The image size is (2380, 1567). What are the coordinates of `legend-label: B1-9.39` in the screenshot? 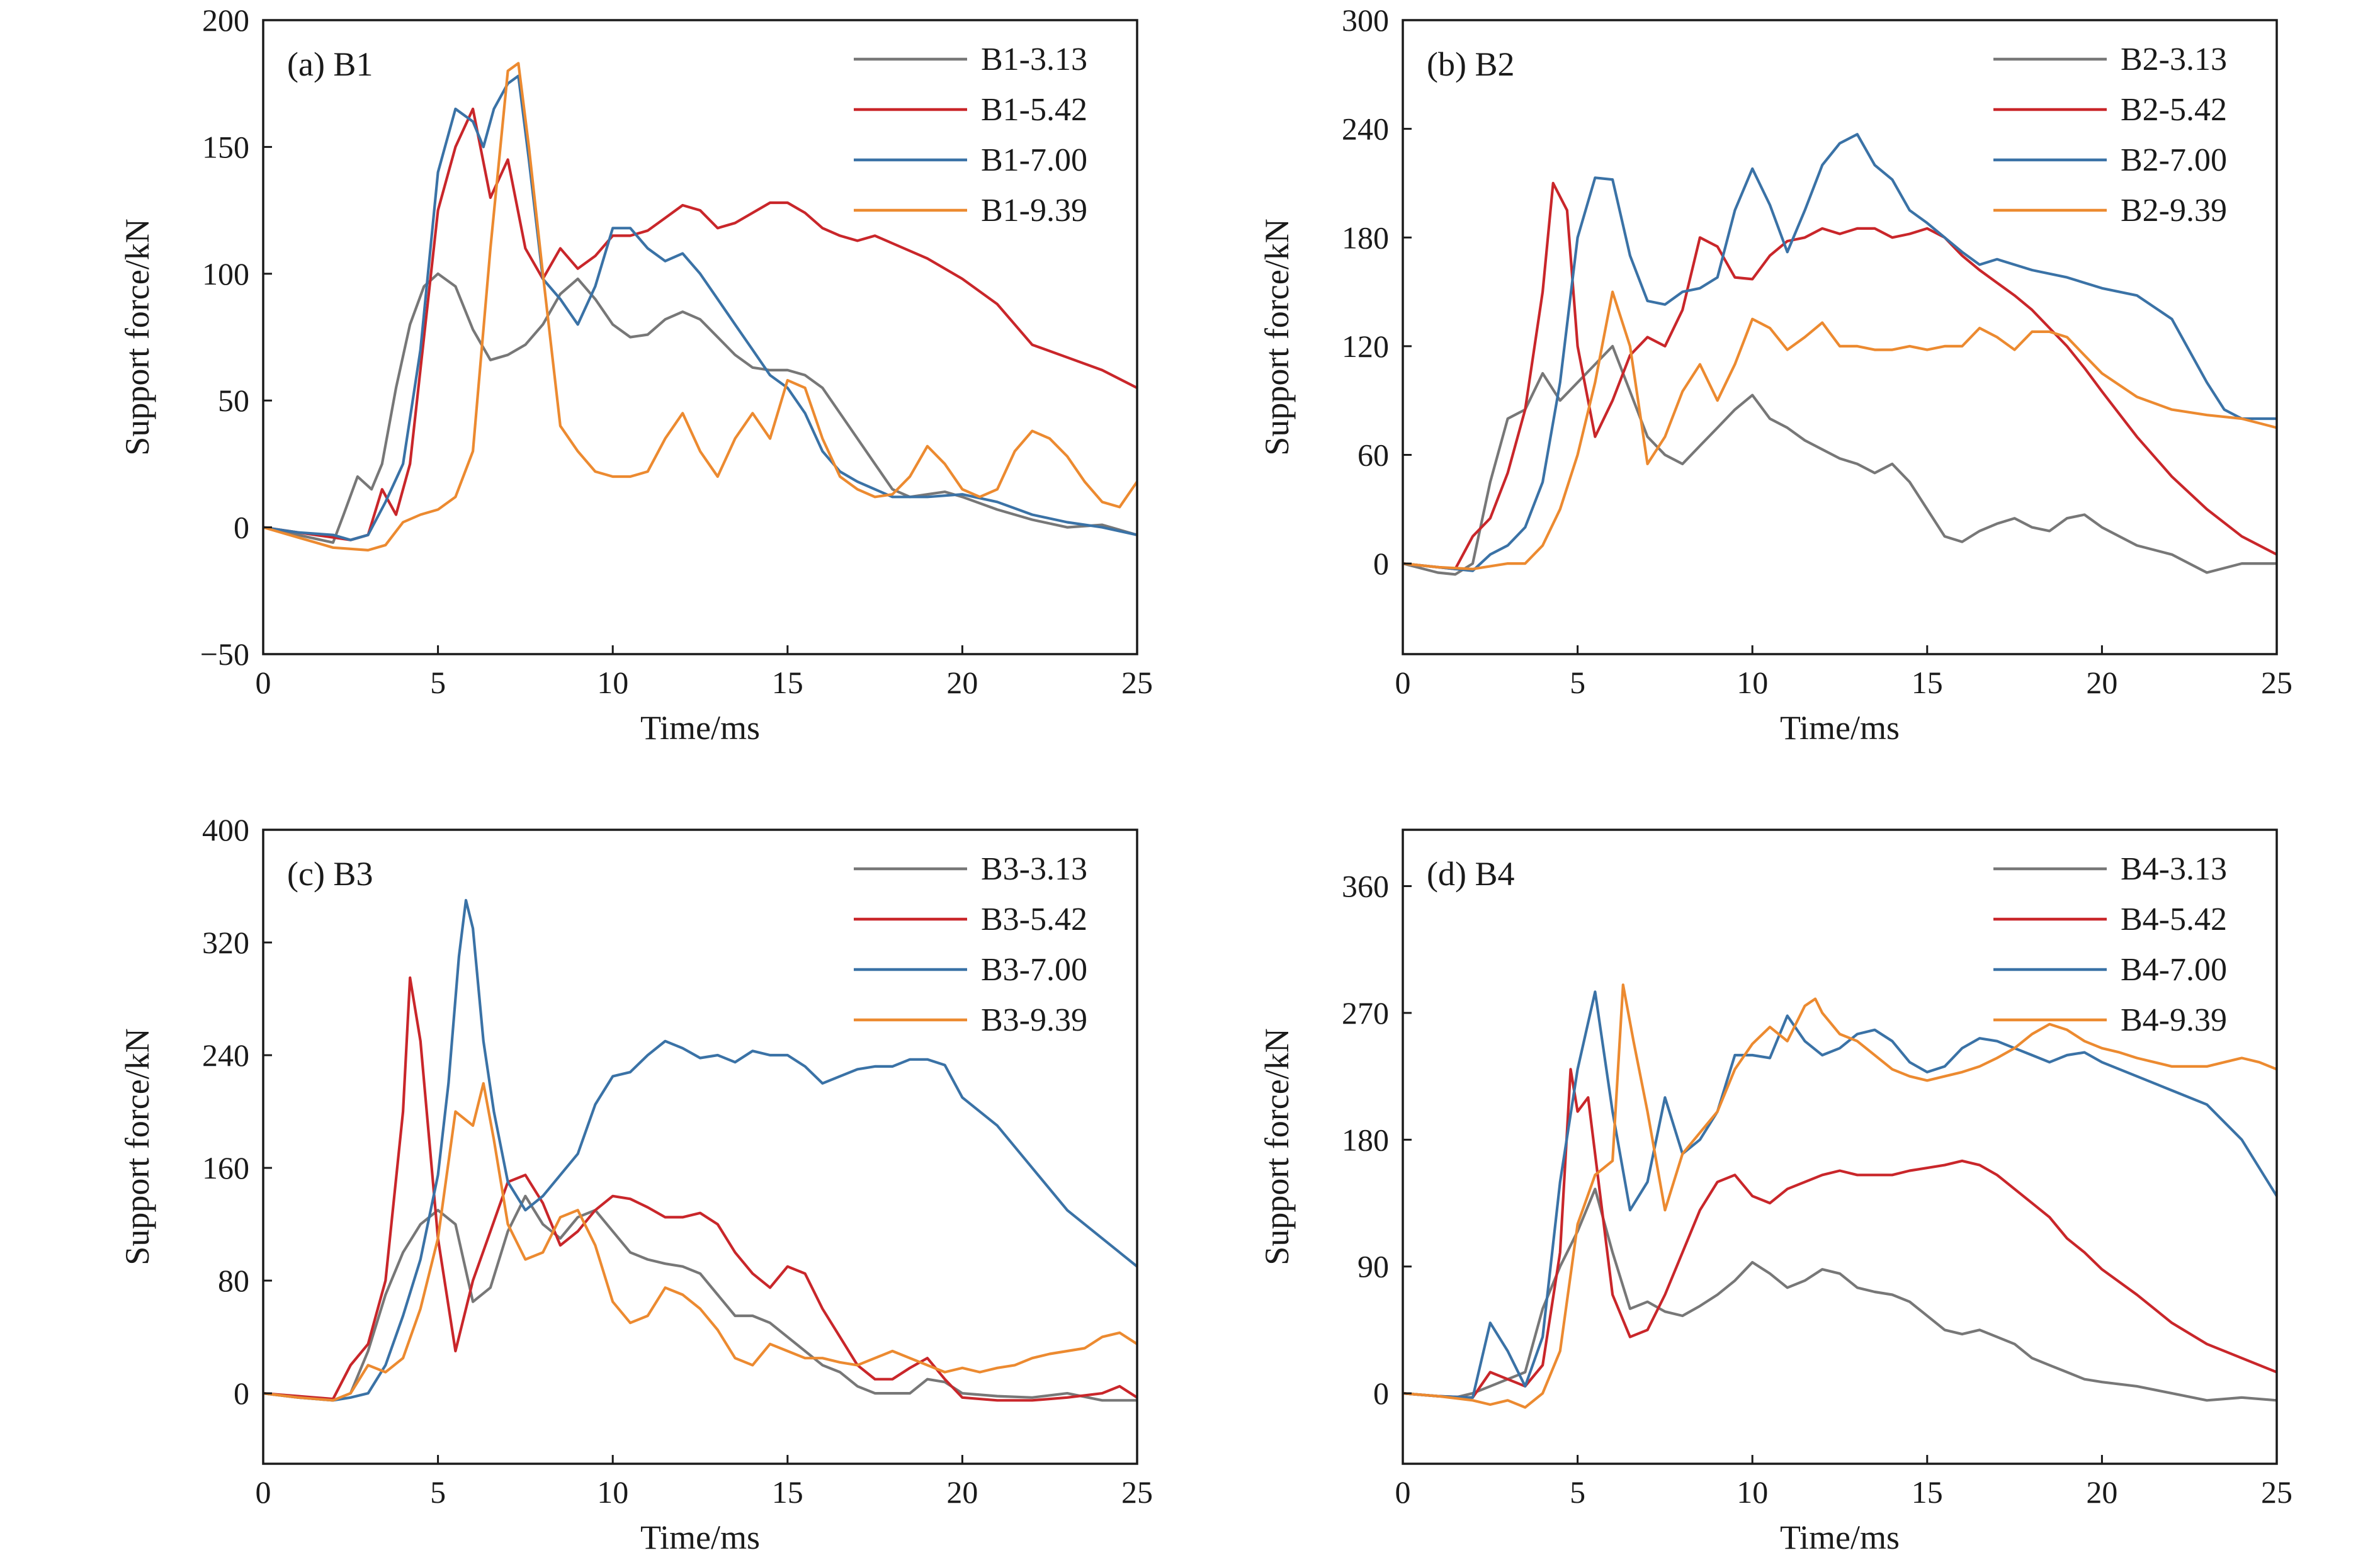 It's located at (1034, 211).